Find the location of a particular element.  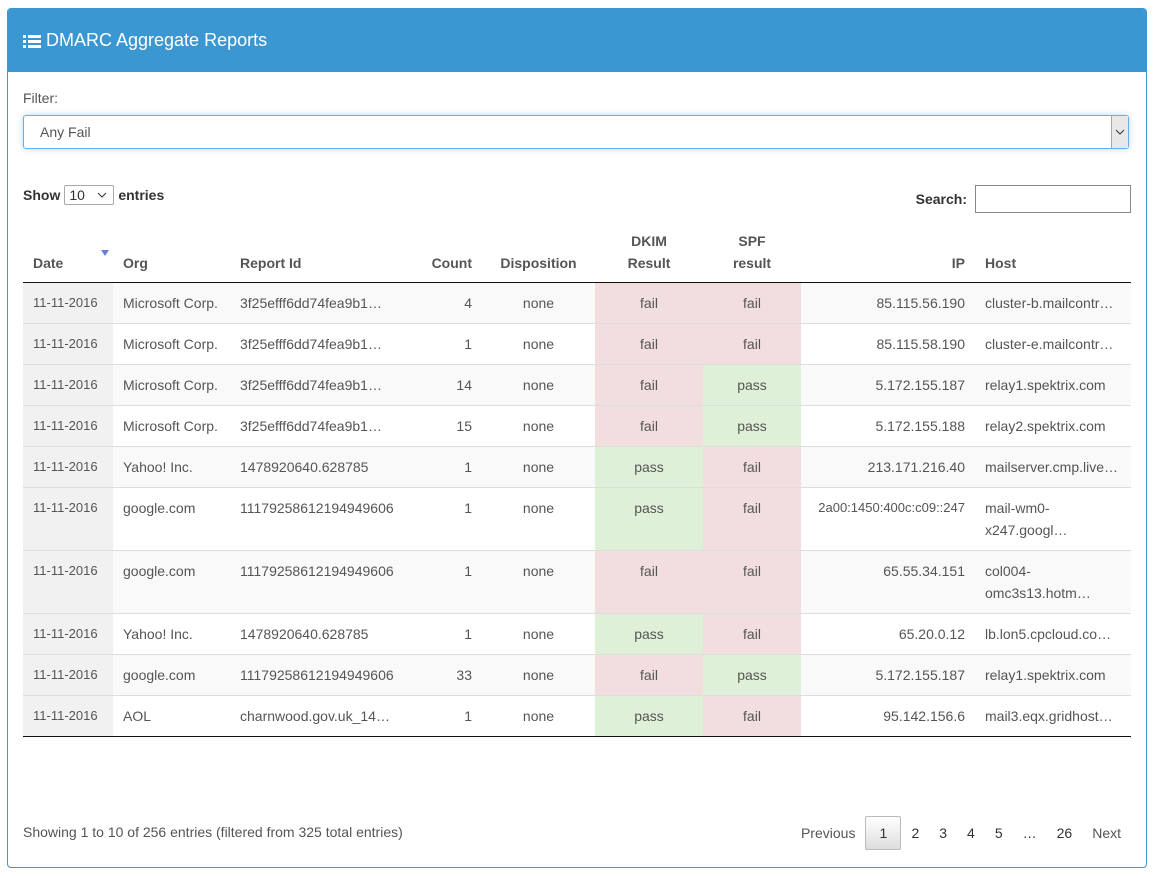

column-header: Disposition is located at coordinates (538, 251).